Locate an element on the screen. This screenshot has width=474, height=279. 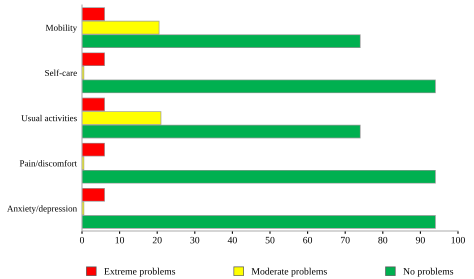
x-tick-label: 70 is located at coordinates (345, 240).